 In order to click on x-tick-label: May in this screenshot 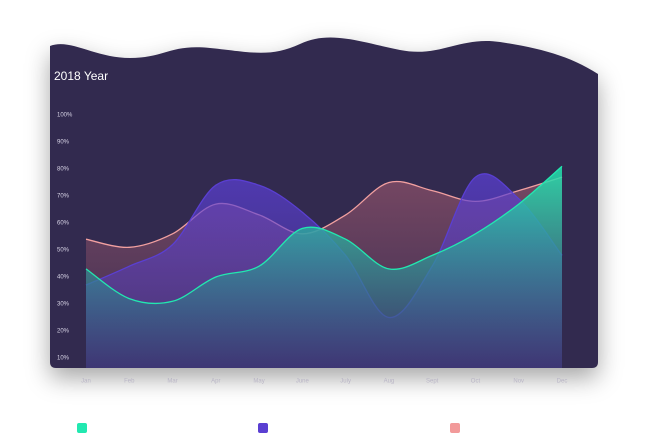, I will do `click(258, 382)`.